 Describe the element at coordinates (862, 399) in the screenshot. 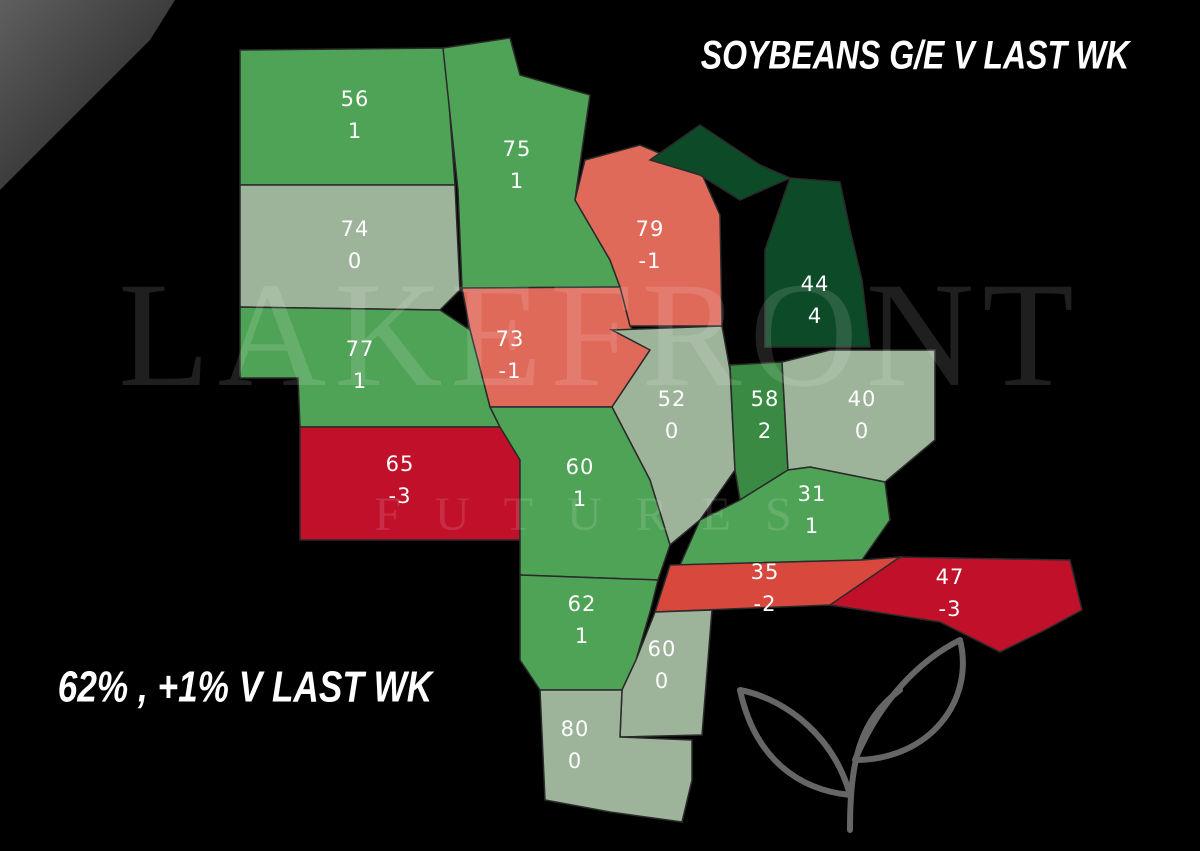

I see `region-value: 40` at that location.